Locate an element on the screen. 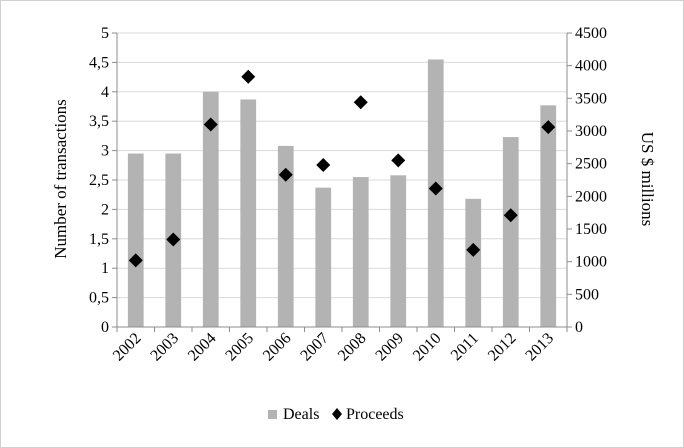 The height and width of the screenshot is (448, 684). legend: Deals Proceeds is located at coordinates (336, 414).